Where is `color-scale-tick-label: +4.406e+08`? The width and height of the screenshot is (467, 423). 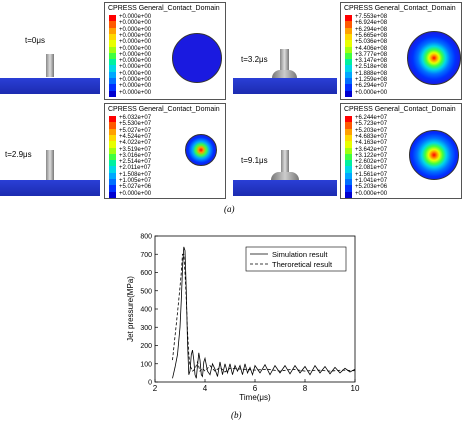 color-scale-tick-label: +4.406e+08 is located at coordinates (371, 48).